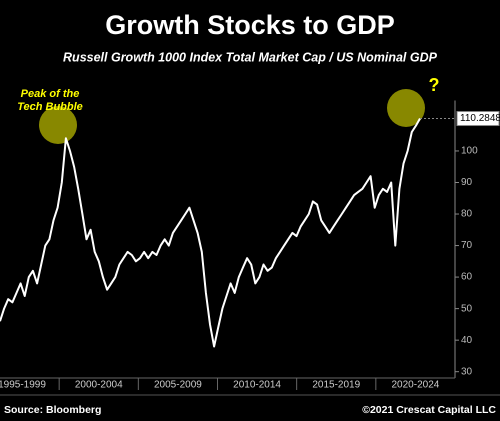  I want to click on credit: ©2021 Crescat Capital LLC, so click(429, 410).